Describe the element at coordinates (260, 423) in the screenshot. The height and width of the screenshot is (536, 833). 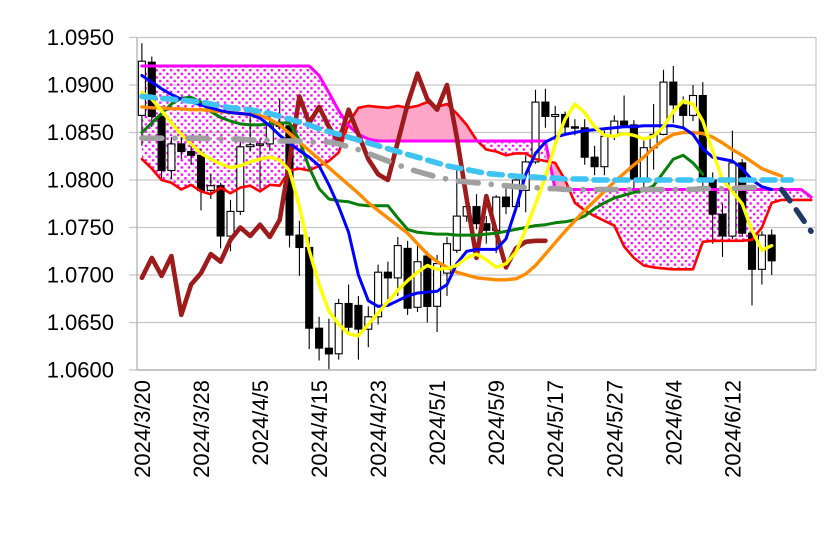
I see `x-tick-label: 2024/4/5` at that location.